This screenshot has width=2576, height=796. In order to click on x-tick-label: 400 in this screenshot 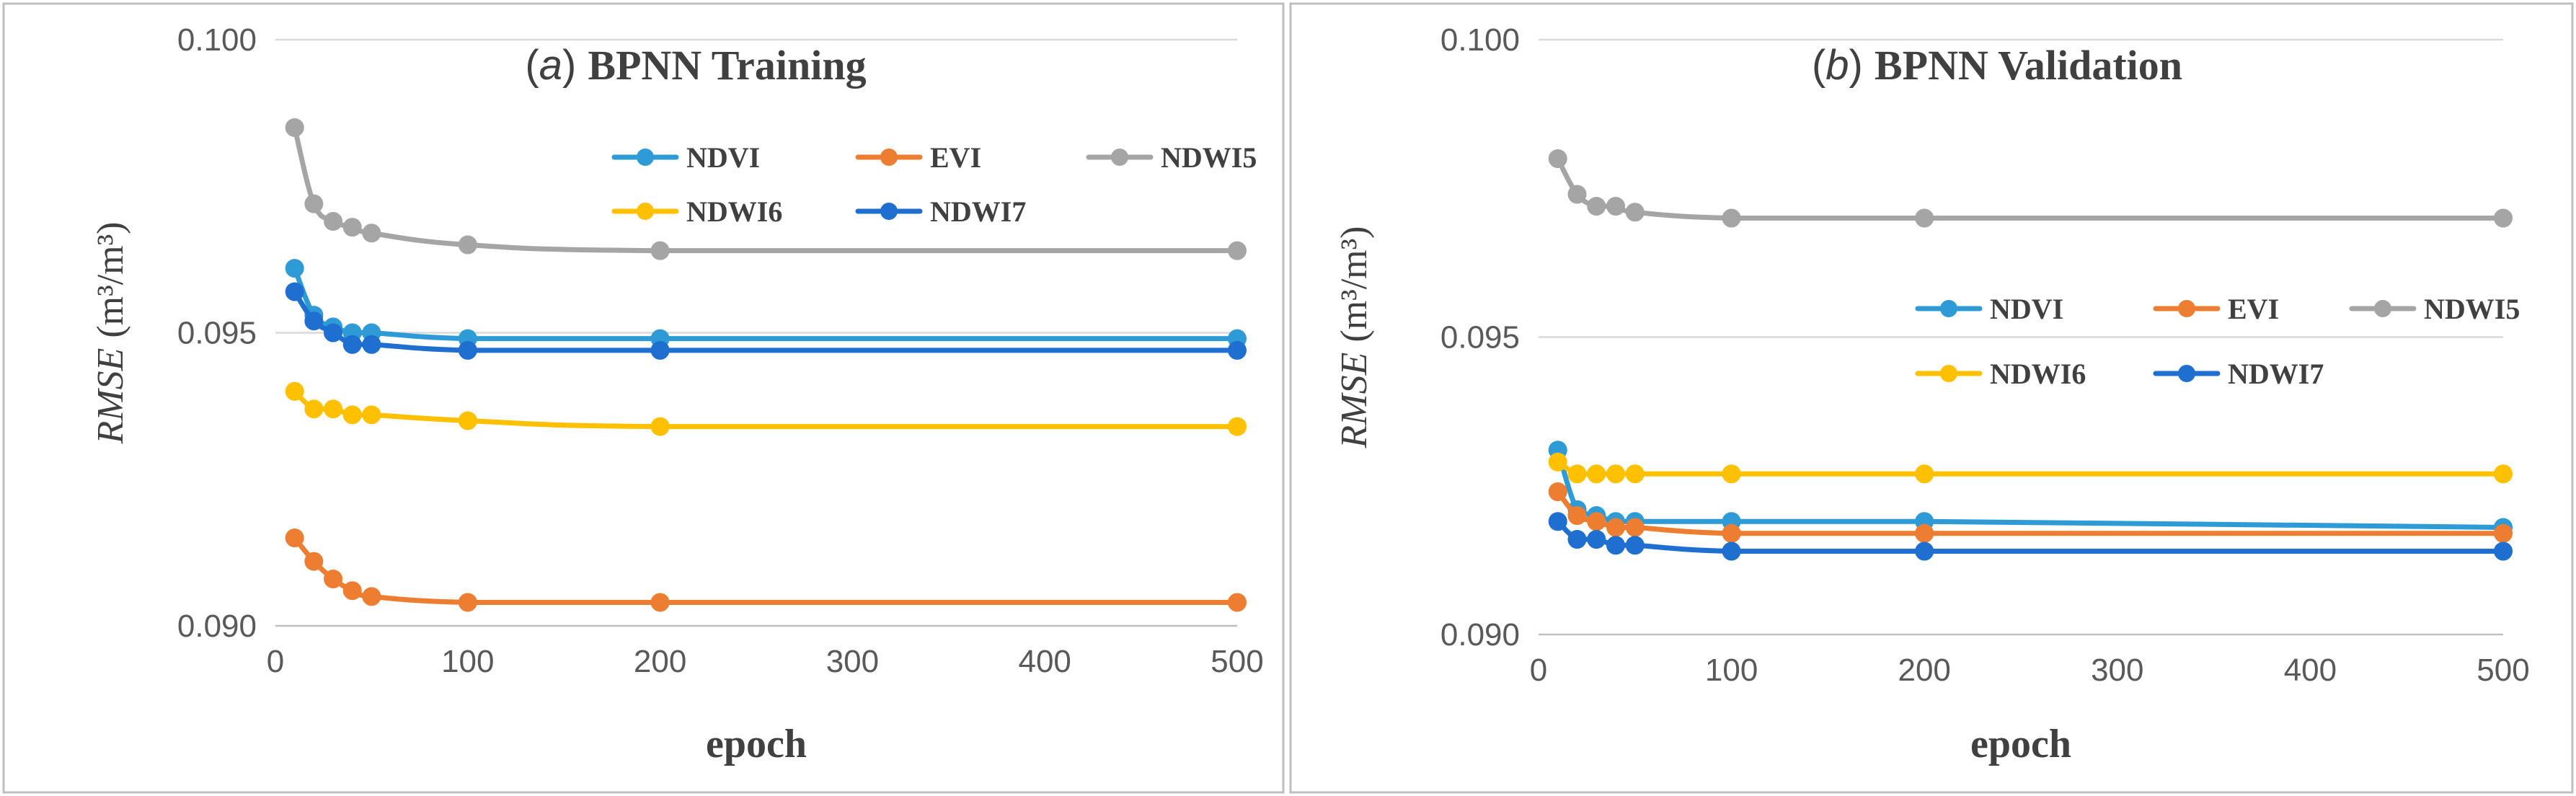, I will do `click(1044, 661)`.